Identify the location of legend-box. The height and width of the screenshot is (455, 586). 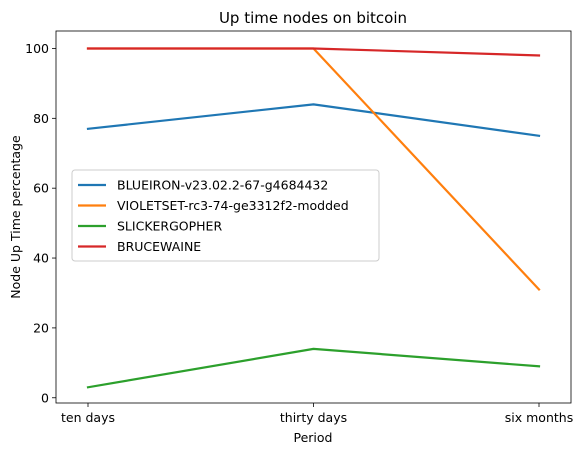
(225, 215).